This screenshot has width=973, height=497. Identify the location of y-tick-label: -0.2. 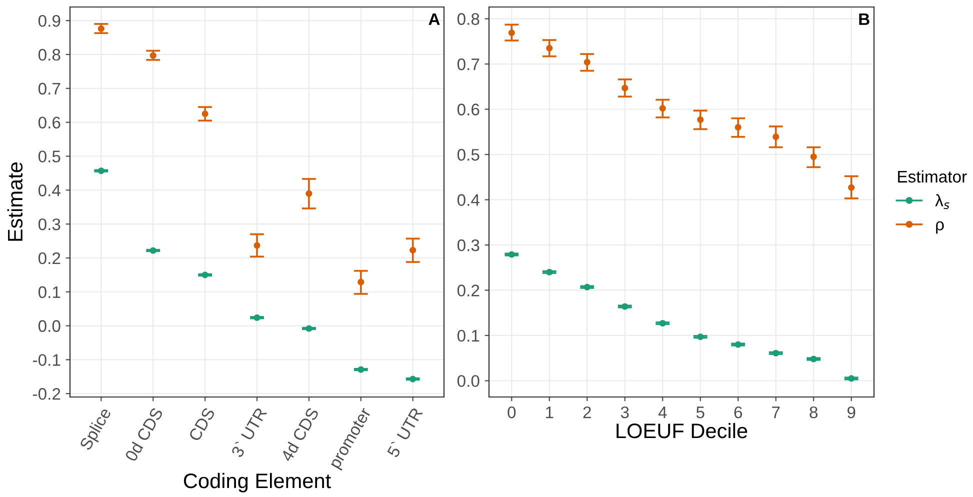
(46, 394).